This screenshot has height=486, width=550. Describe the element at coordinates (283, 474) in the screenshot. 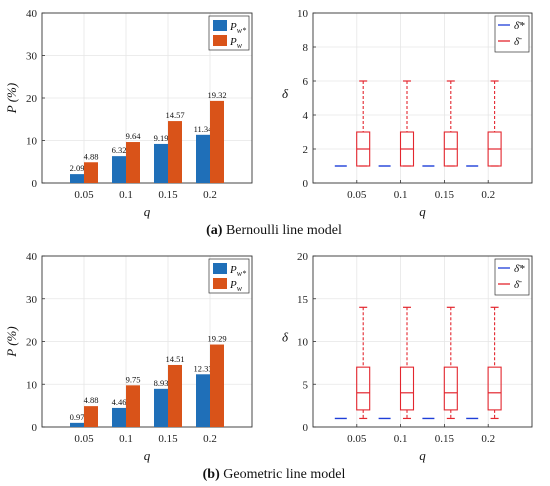

I see `caption-b-text: Geometric line model` at that location.